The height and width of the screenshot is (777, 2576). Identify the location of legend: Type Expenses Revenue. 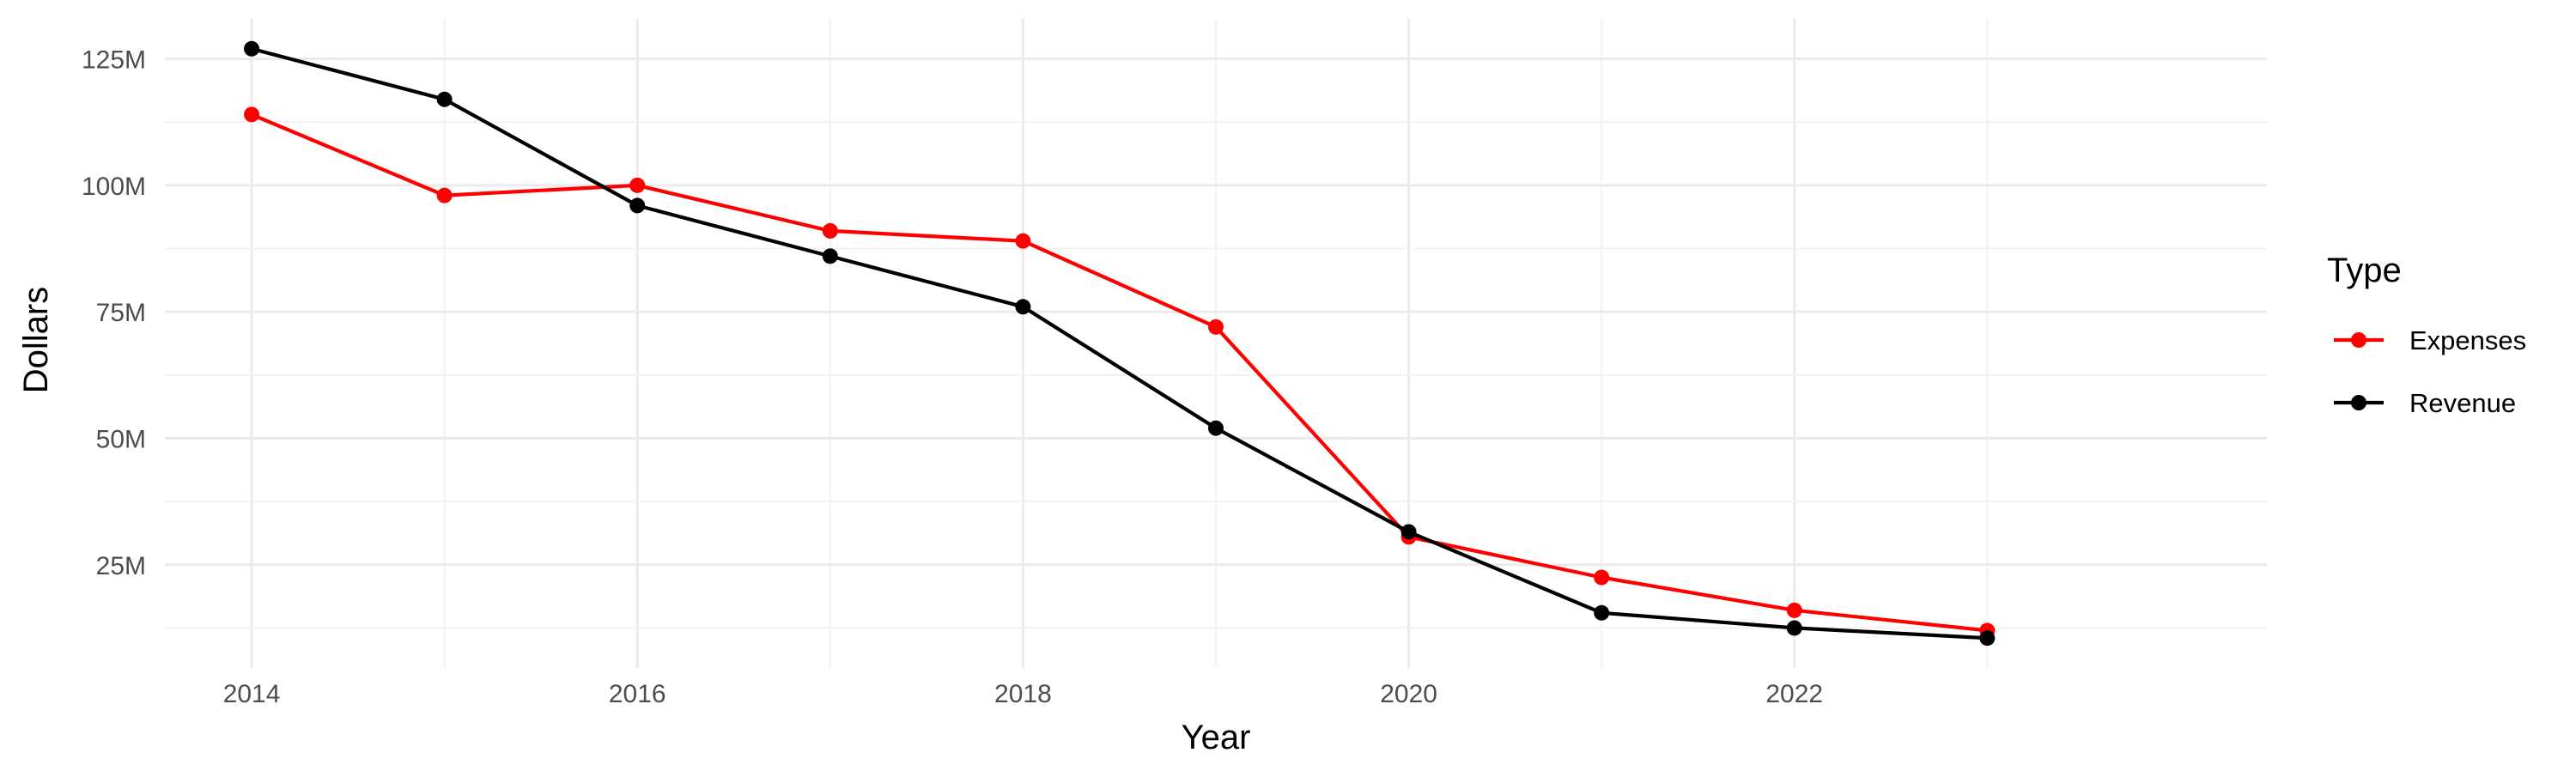
(2427, 335).